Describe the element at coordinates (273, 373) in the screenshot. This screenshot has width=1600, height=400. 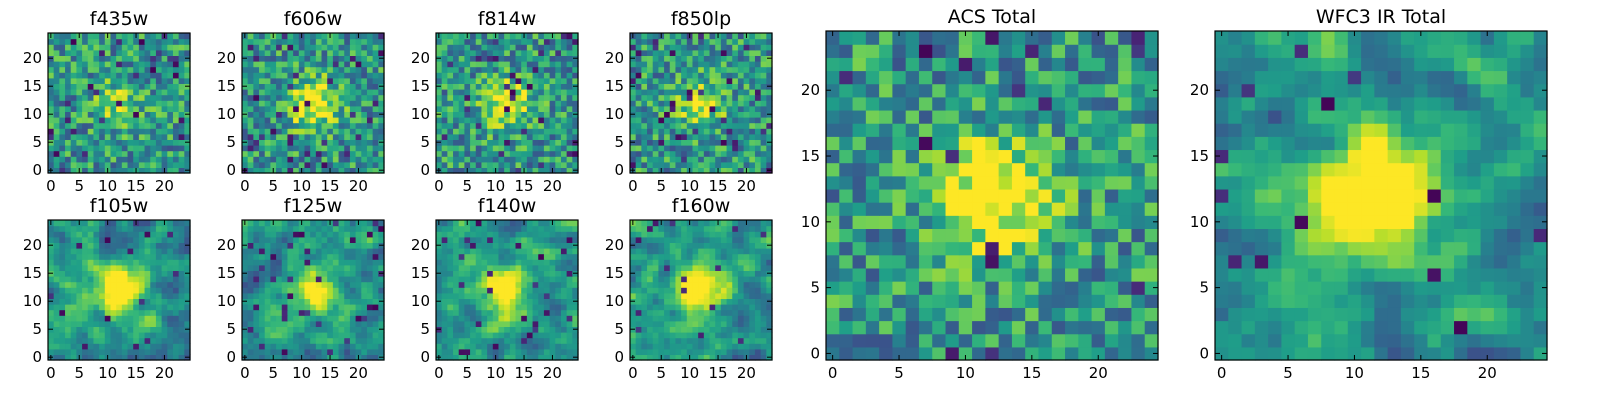
I see `x-tick-label: 5` at that location.